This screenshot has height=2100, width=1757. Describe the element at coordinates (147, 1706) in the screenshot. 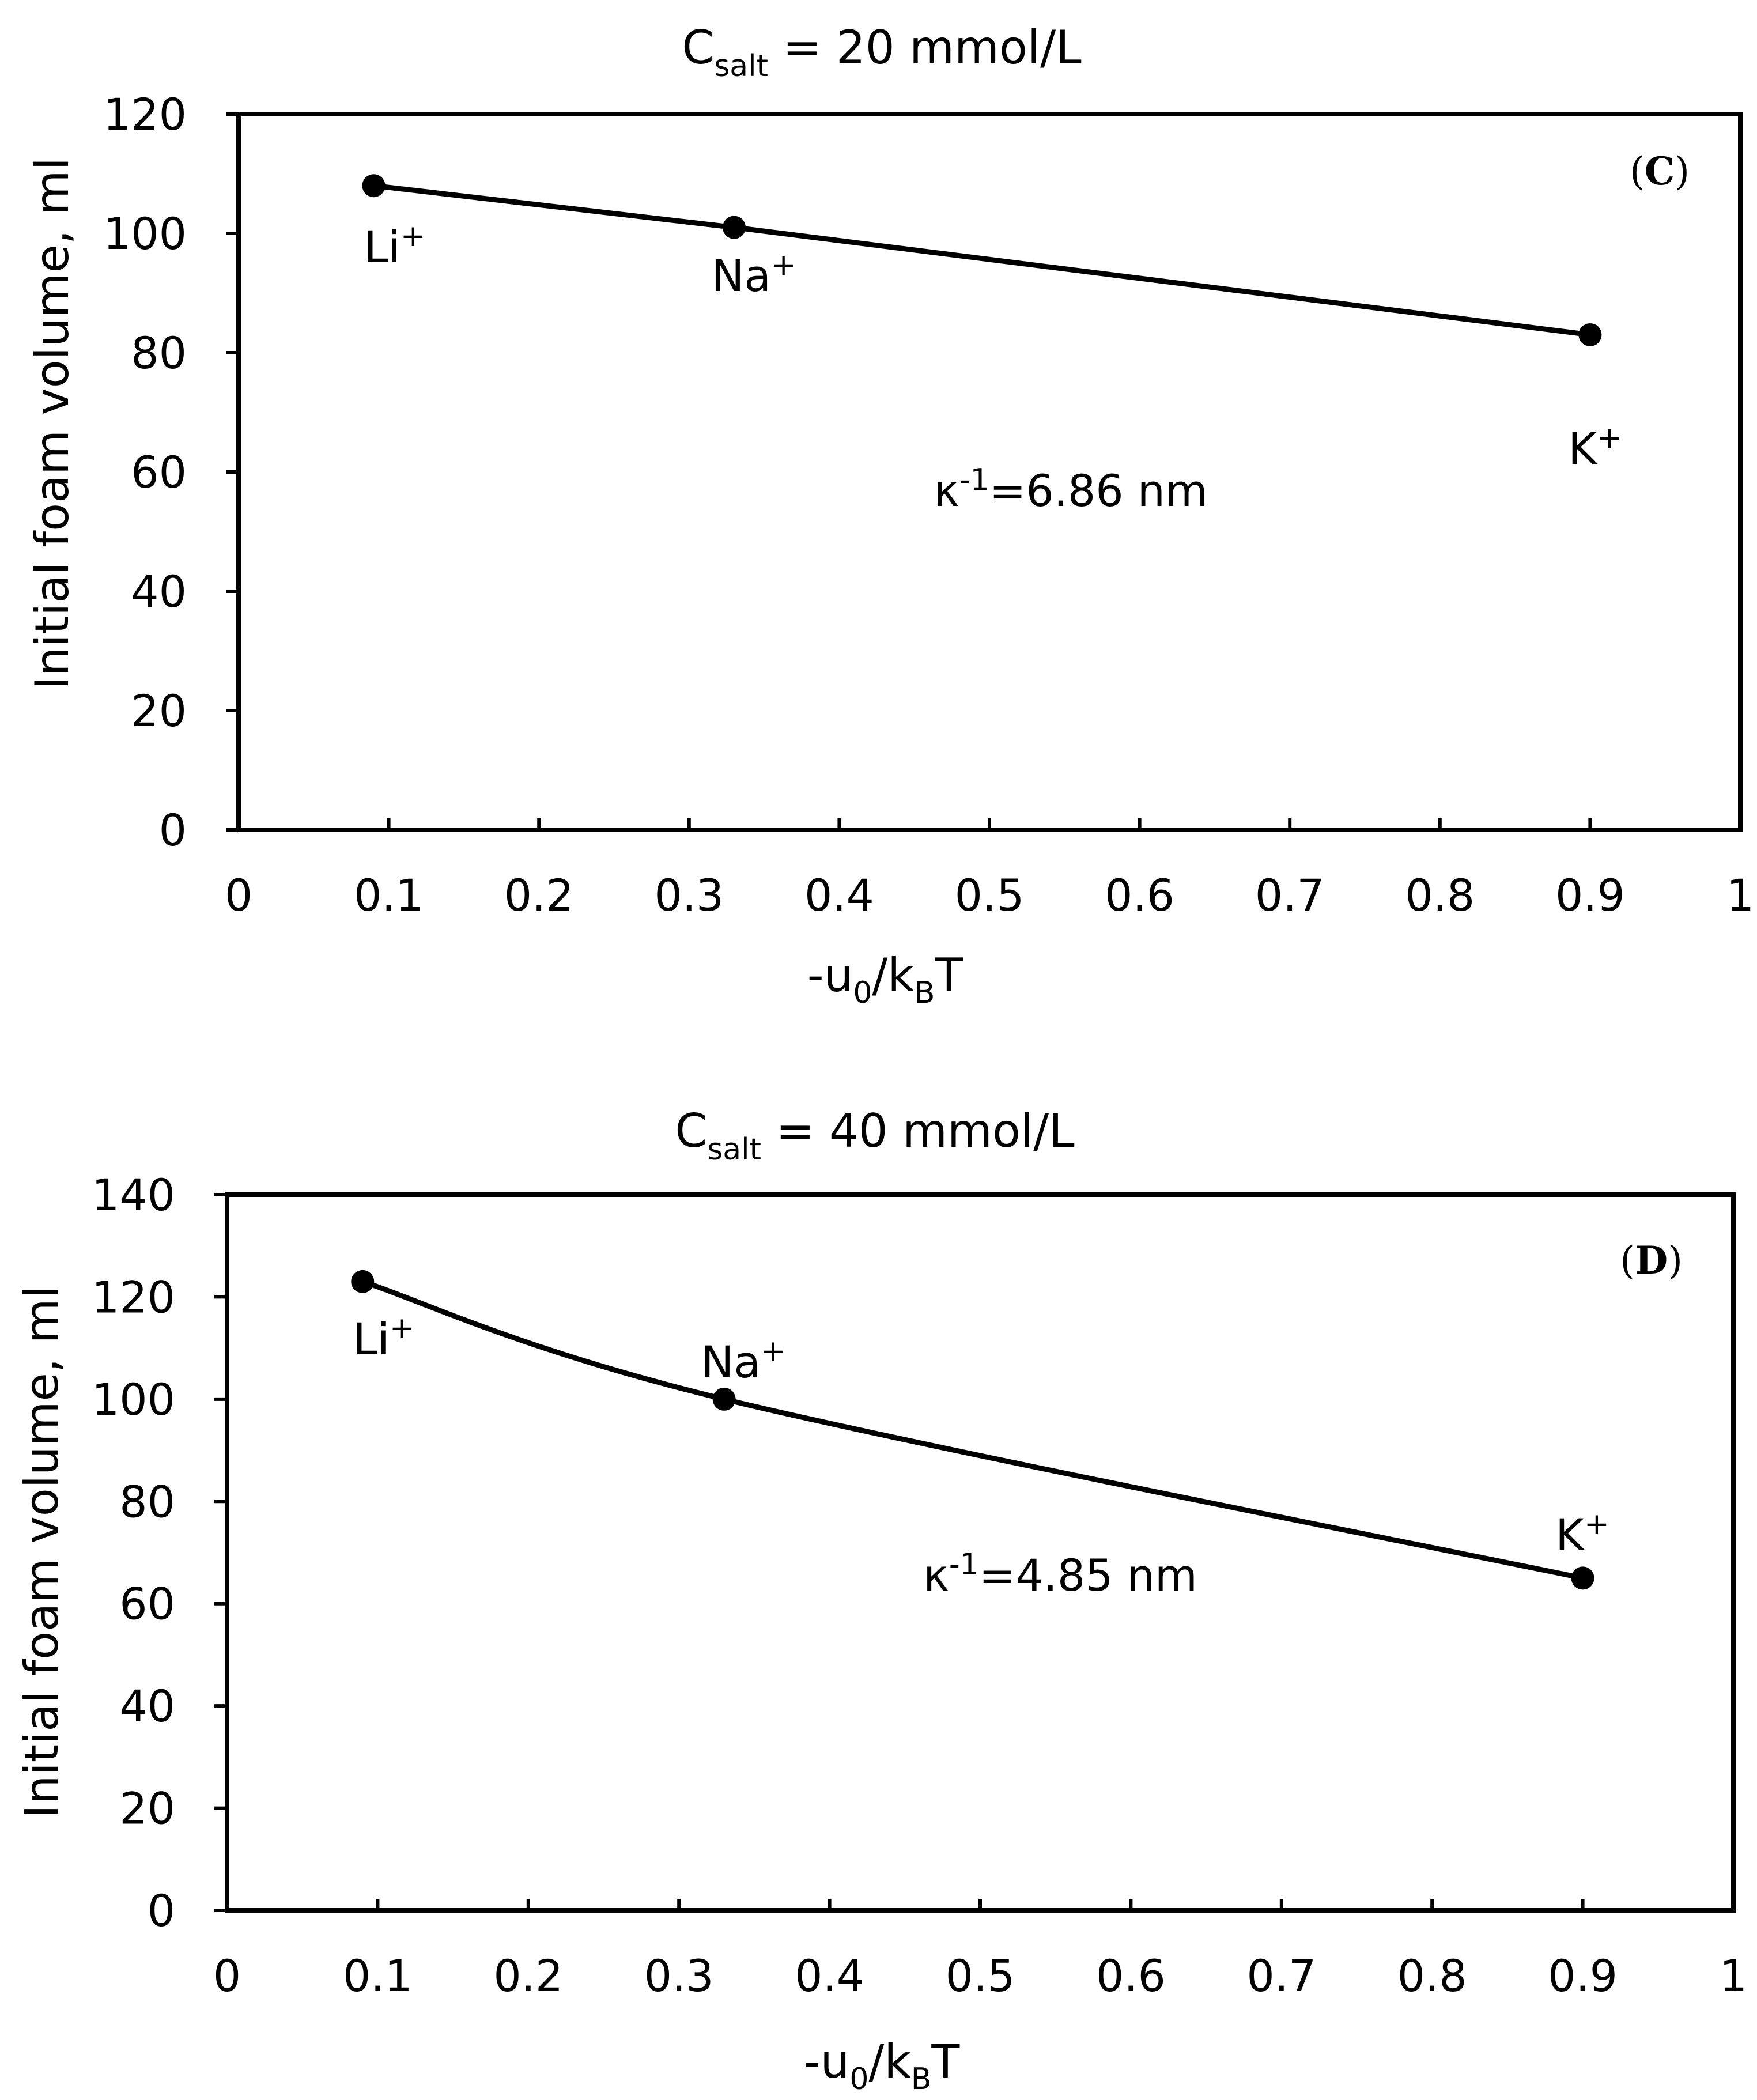

I see `y-tick-label-d: 40` at that location.